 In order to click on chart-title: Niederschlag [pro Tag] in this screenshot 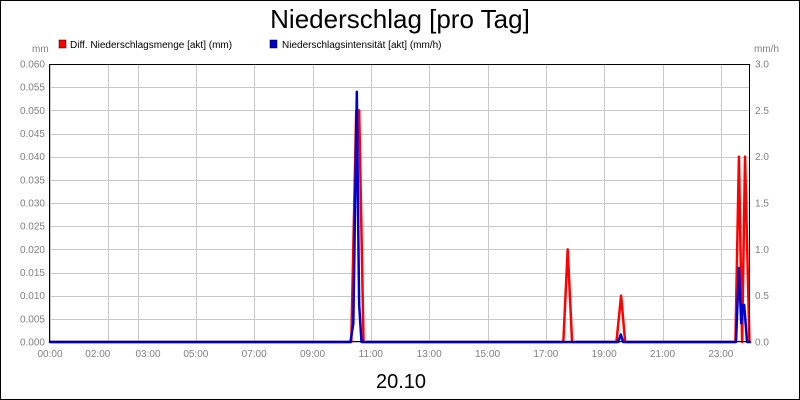, I will do `click(400, 19)`.